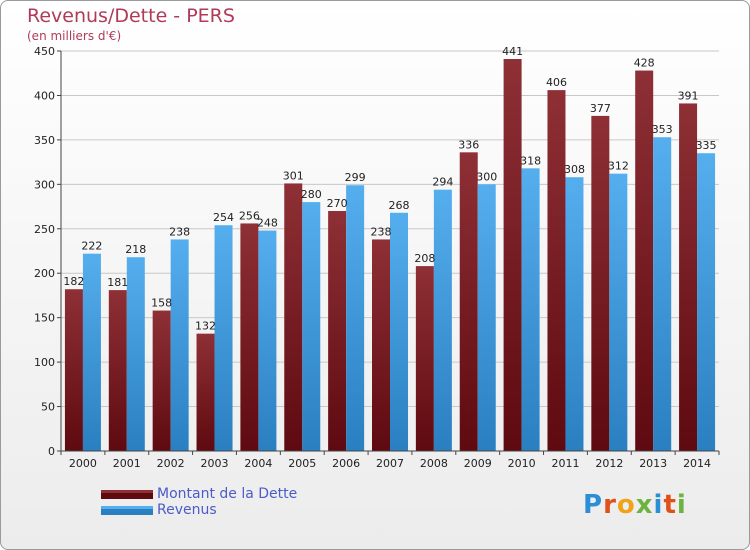 This screenshot has width=750, height=550. Describe the element at coordinates (424, 258) in the screenshot. I see `value-label-dette: 208` at that location.